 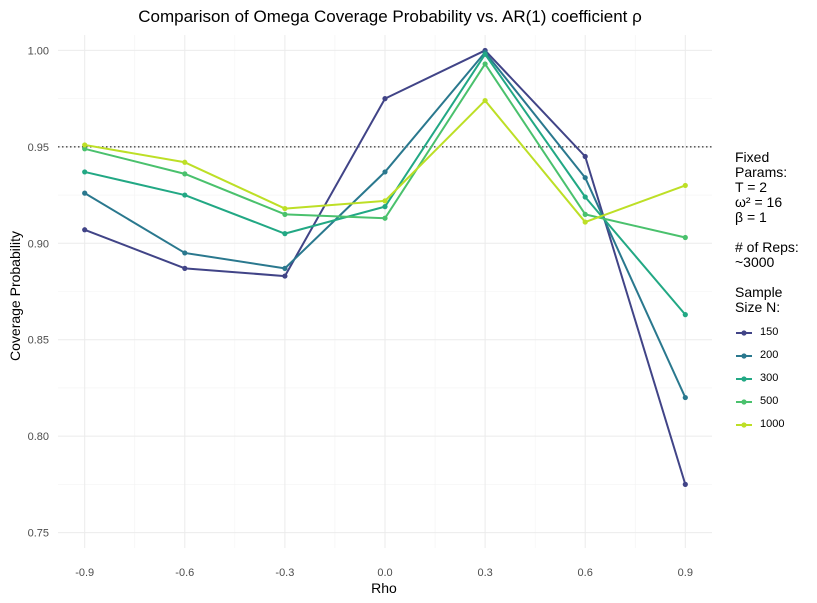 What do you see at coordinates (772, 424) in the screenshot?
I see `legend-label: 1000` at bounding box center [772, 424].